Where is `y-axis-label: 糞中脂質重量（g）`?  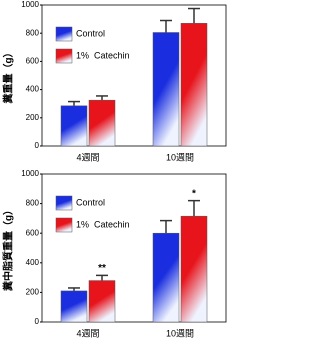
y-axis-label: 糞中脂質重量（g） is located at coordinates (8, 248).